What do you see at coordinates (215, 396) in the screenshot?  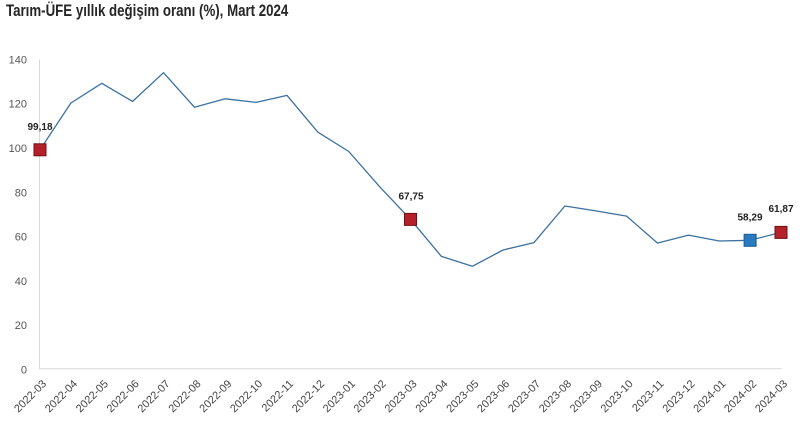 I see `svg-text: 2022-09` at bounding box center [215, 396].